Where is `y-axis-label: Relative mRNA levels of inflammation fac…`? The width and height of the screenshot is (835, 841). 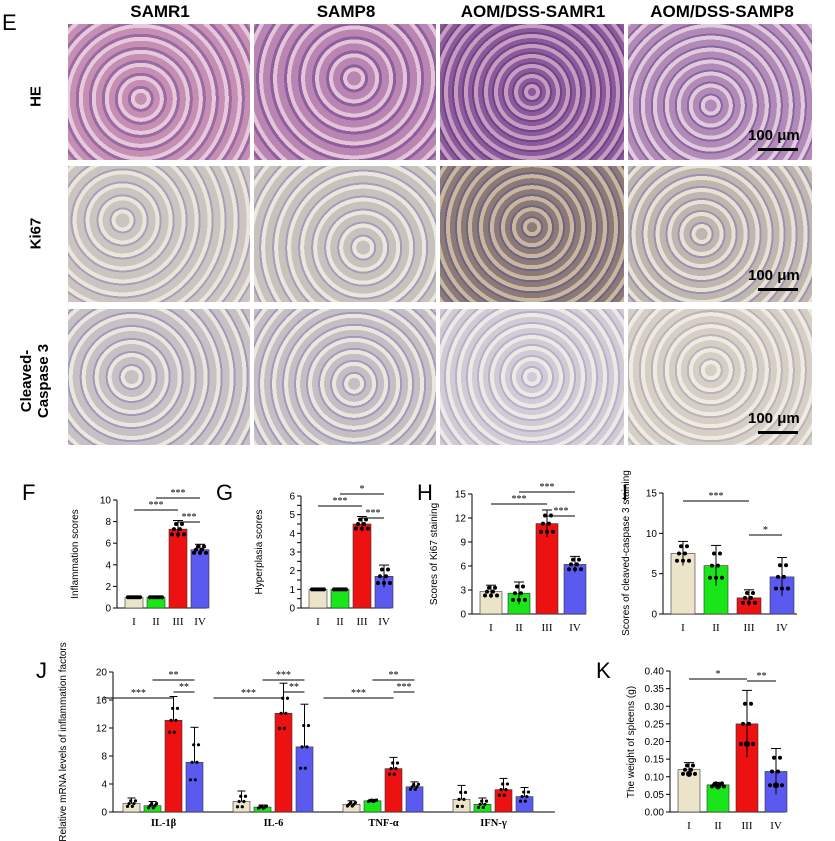 y-axis-label: Relative mRNA levels of inflammation fac… is located at coordinates (63, 741).